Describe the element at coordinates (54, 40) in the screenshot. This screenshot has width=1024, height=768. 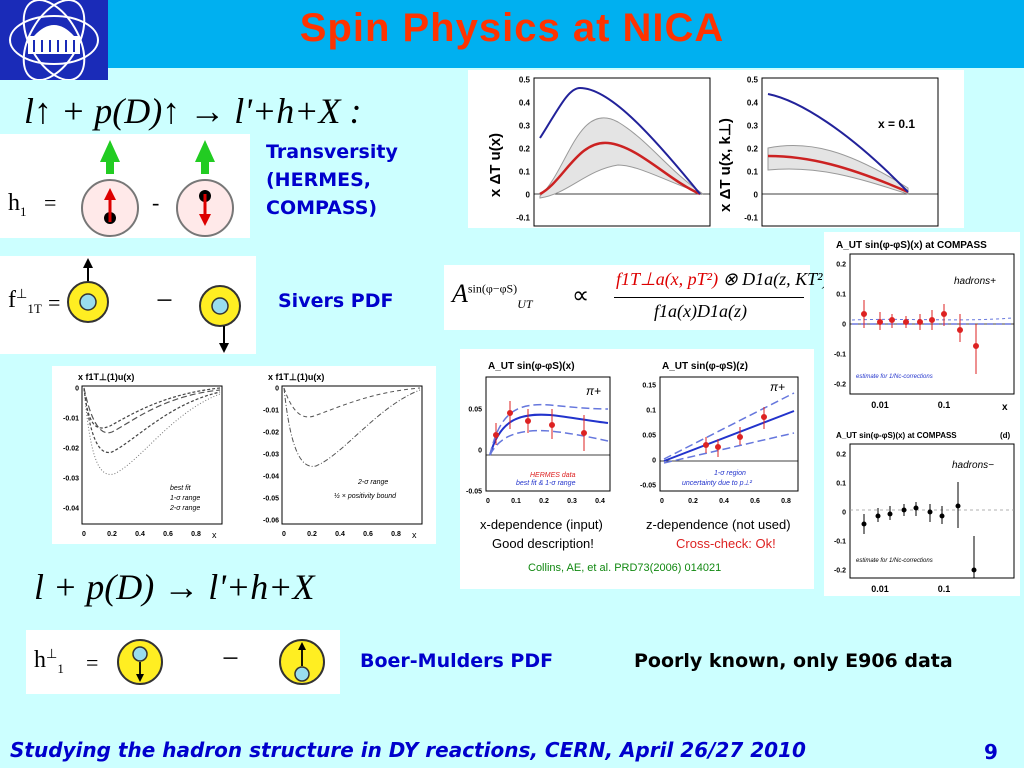
I see `jinr-logo-icon` at that location.